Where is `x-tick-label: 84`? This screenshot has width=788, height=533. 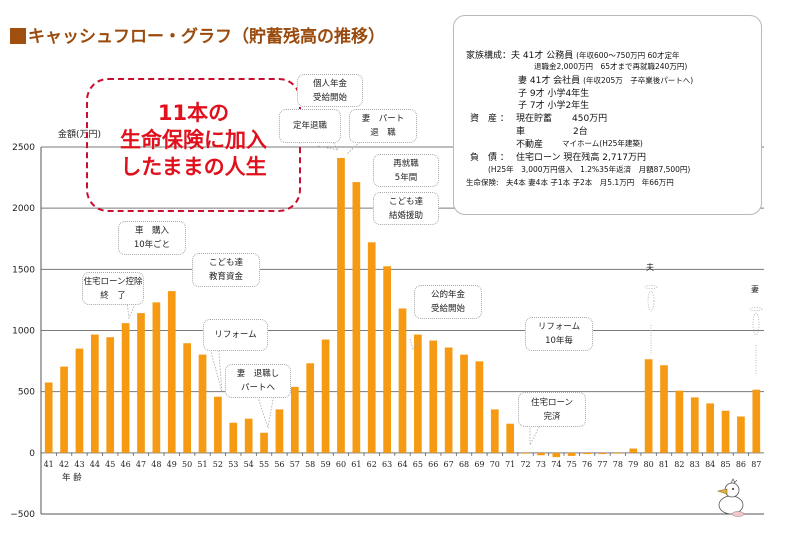 x-tick-label: 84 is located at coordinates (710, 464).